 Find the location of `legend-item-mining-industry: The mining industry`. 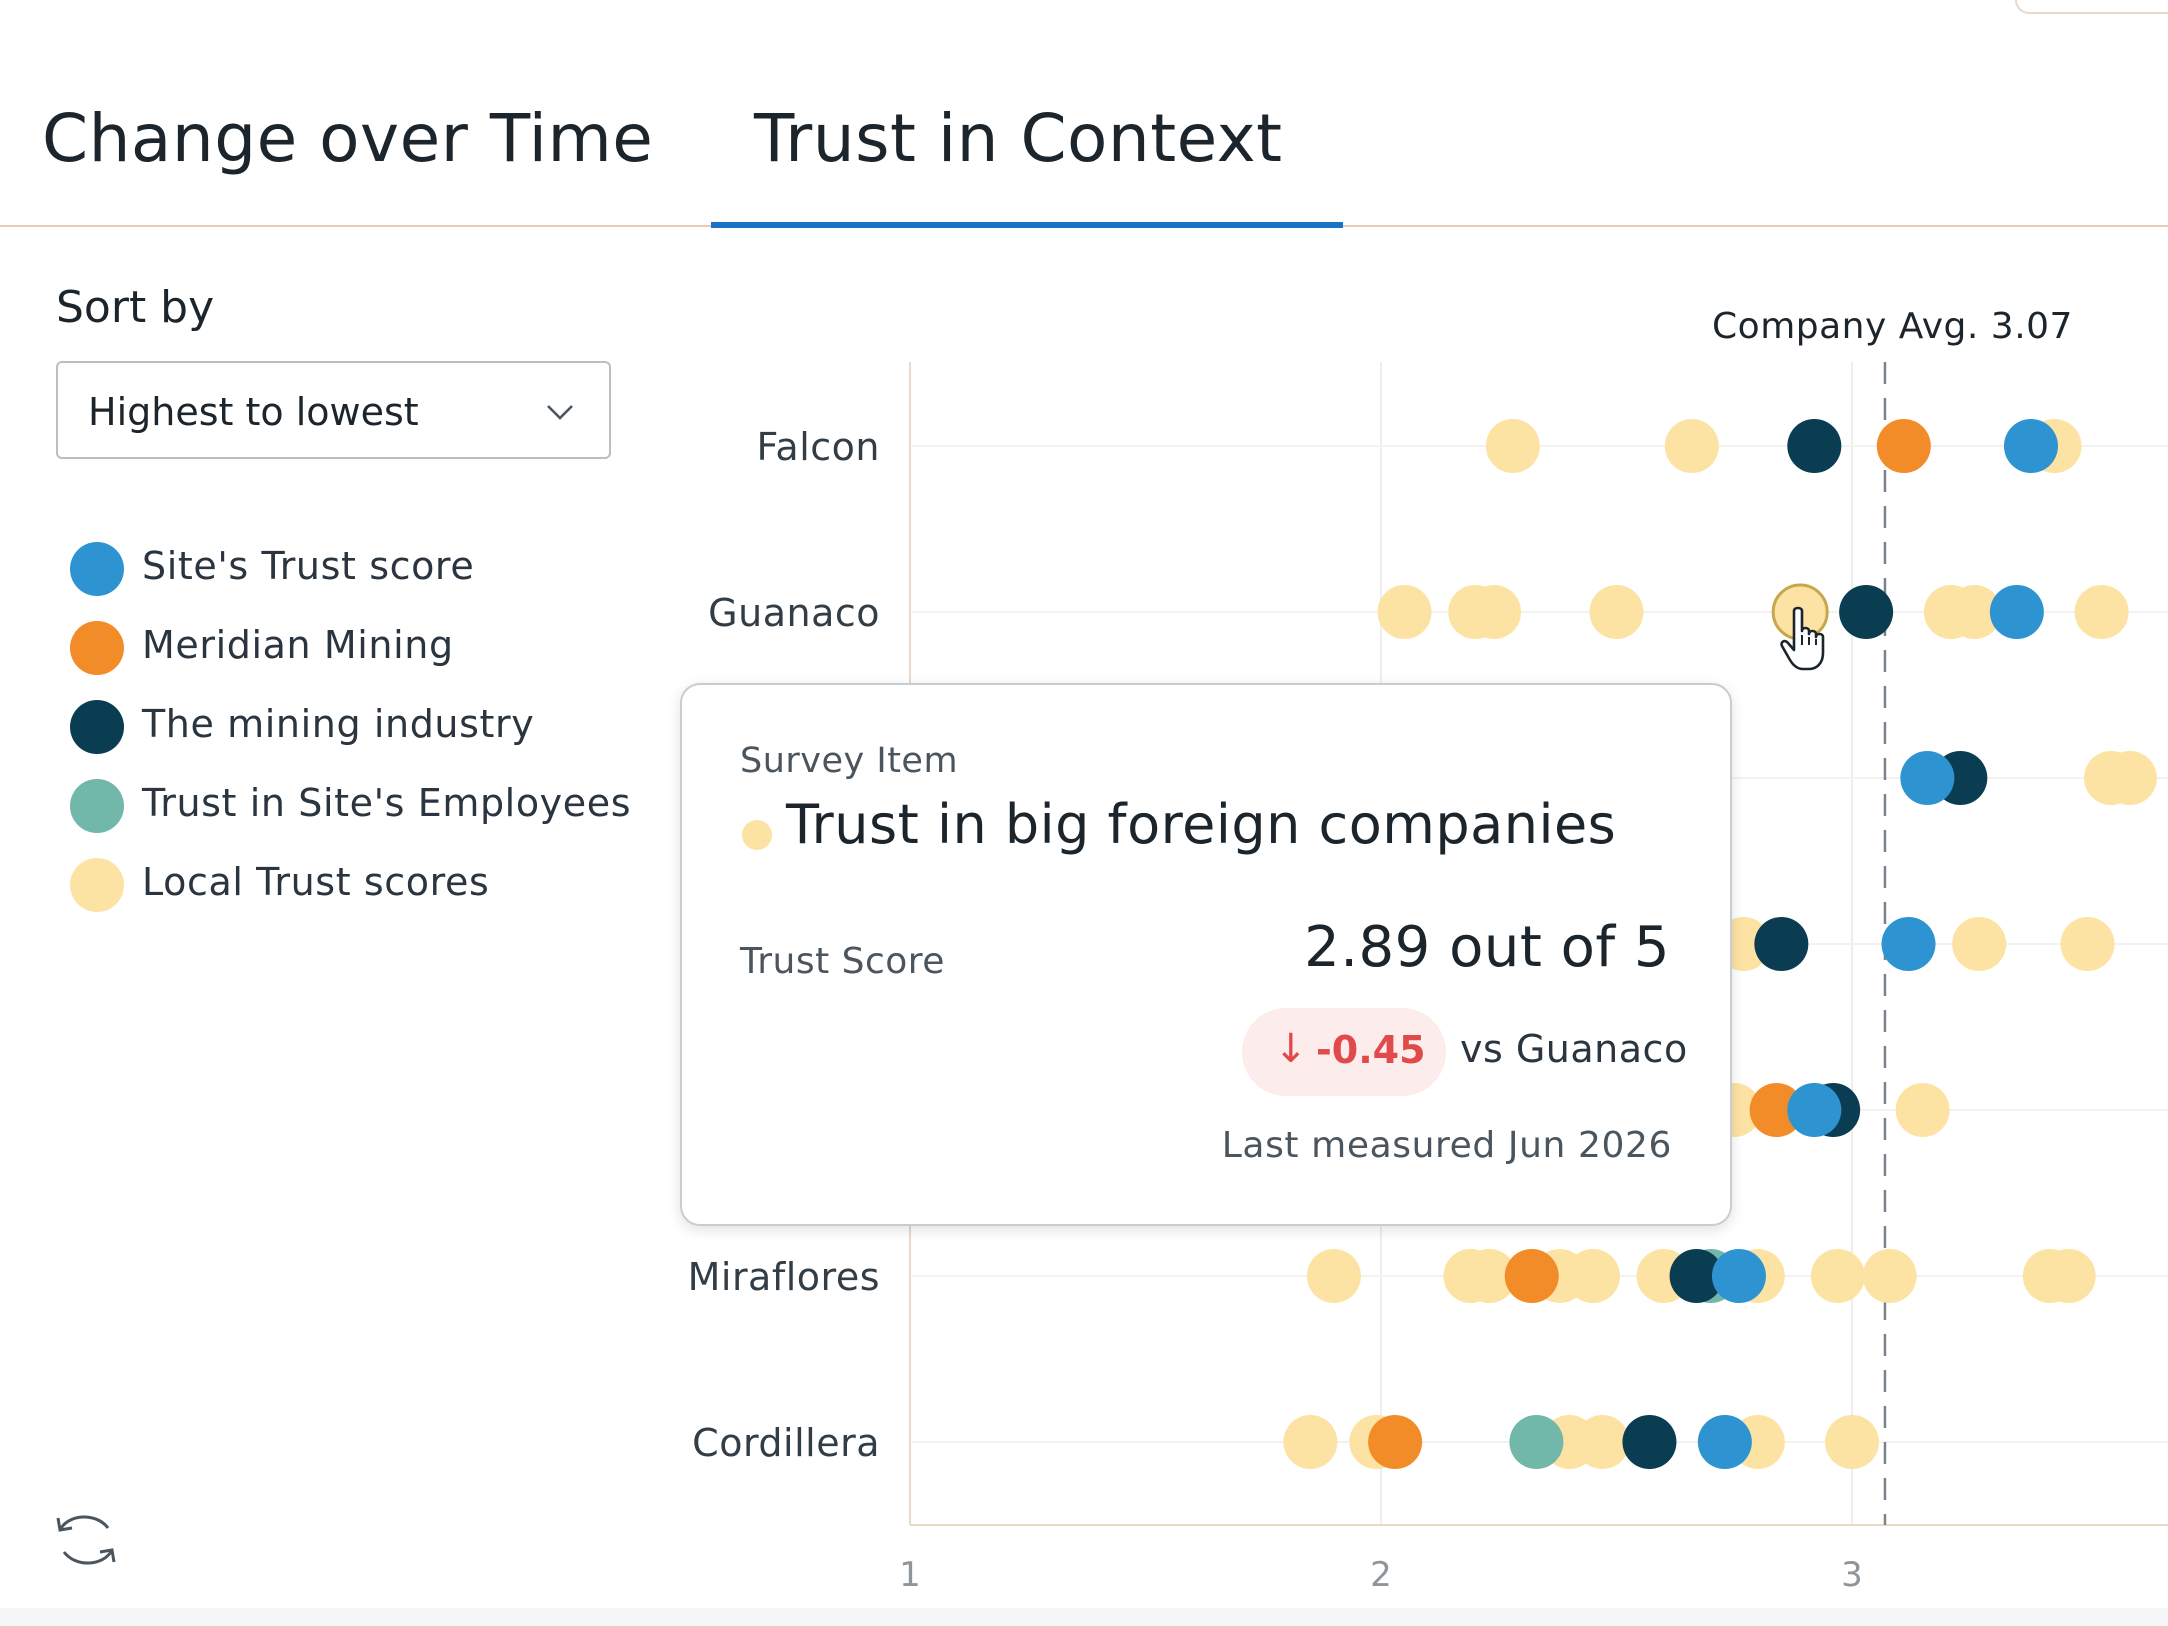

legend-item-mining-industry: The mining industry is located at coordinates (370, 737).